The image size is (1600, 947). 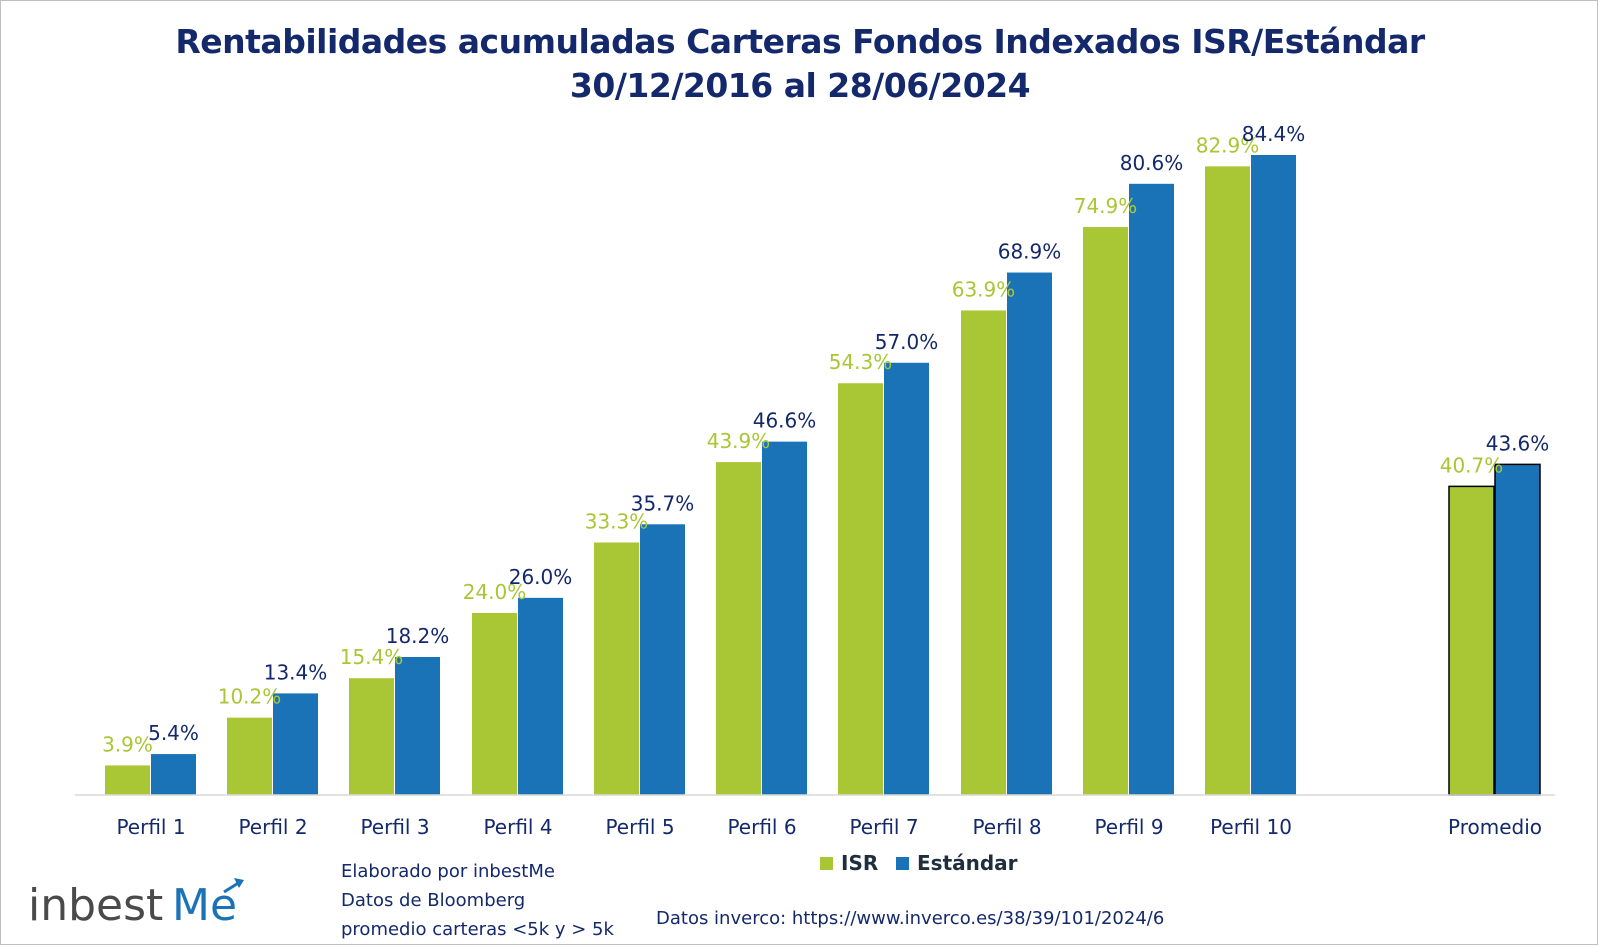 What do you see at coordinates (1495, 827) in the screenshot?
I see `x-tick-label-11: Promedio` at bounding box center [1495, 827].